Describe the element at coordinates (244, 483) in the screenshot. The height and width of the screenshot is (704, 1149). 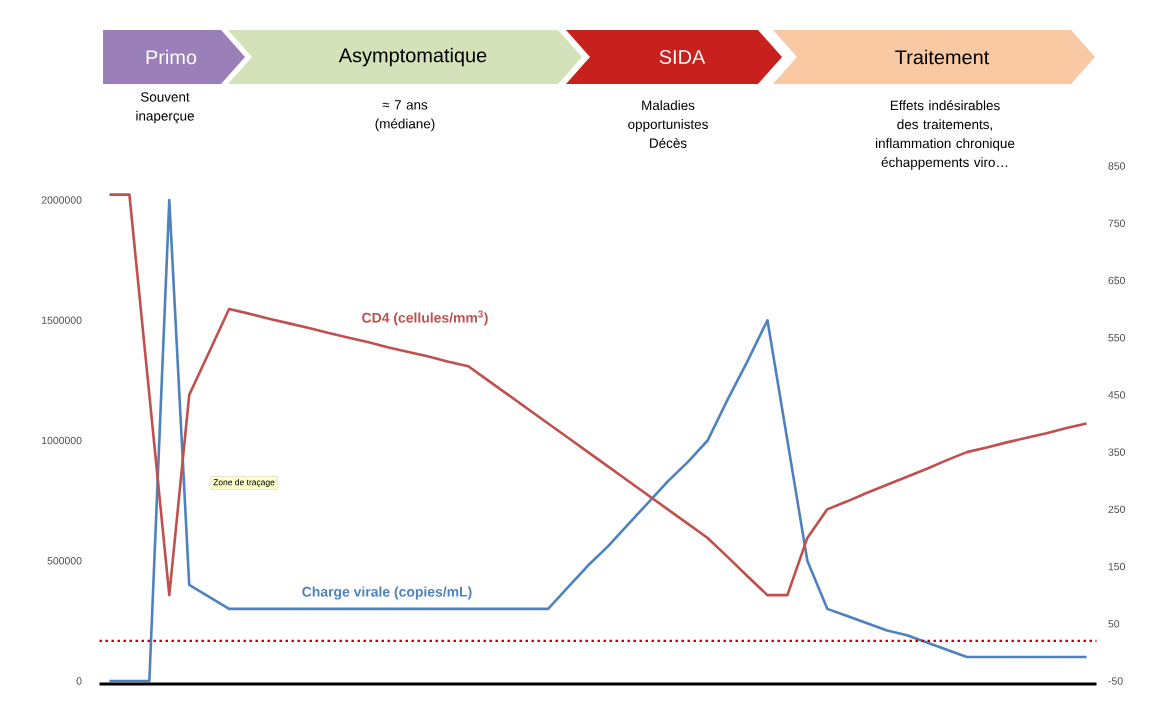
I see `annotation: Zone de traçage` at that location.